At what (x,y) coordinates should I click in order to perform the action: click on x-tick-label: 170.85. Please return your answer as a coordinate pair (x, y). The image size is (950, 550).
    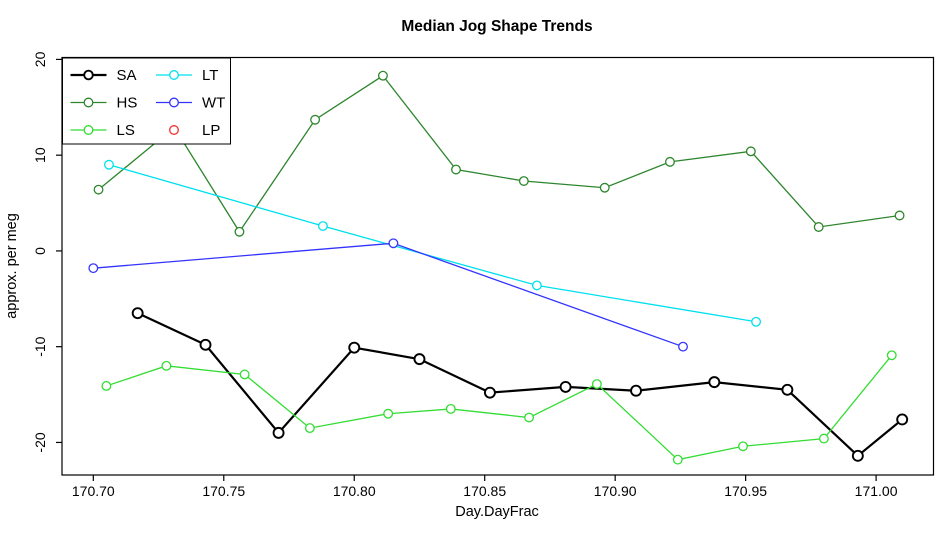
    Looking at the image, I should click on (484, 491).